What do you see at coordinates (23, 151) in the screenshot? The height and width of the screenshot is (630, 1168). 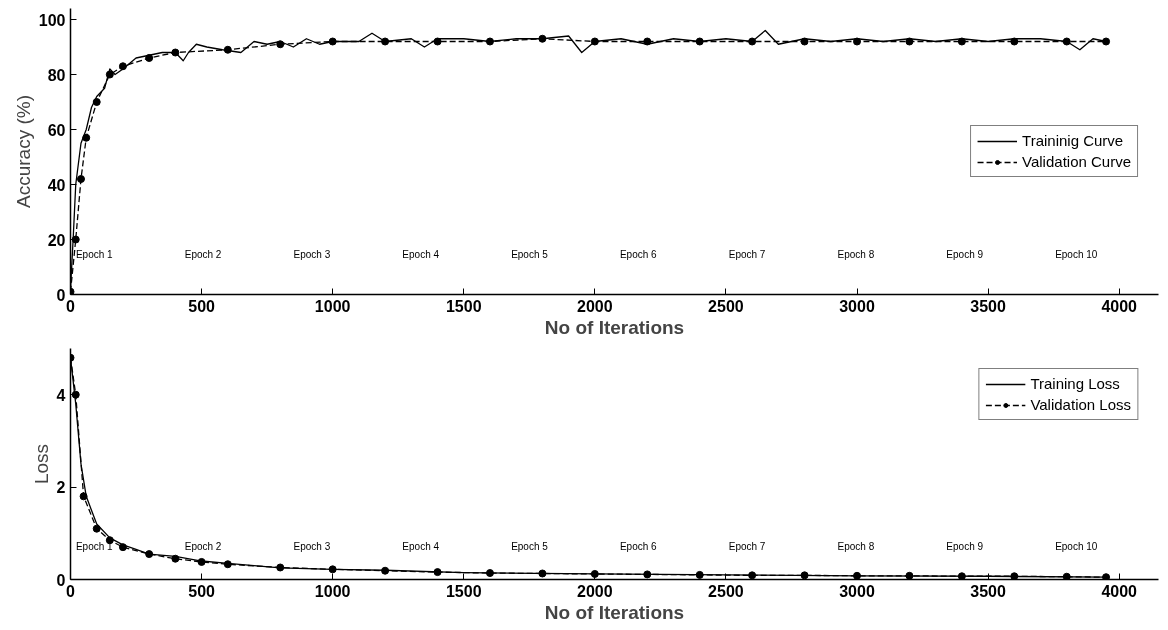 I see `y-axis-title: Accuracy (%)` at bounding box center [23, 151].